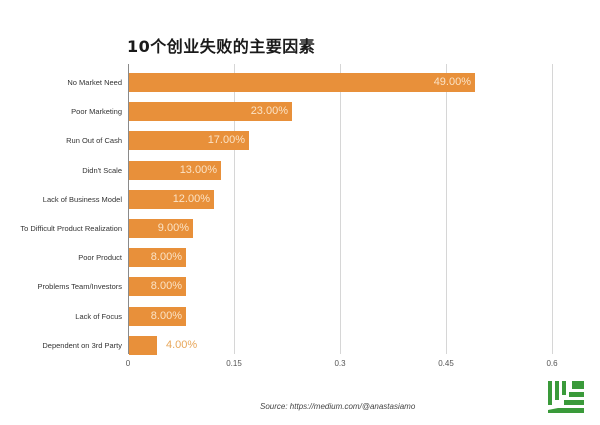 This screenshot has height=425, width=600. I want to click on category-label: Lack of Focus, so click(98, 316).